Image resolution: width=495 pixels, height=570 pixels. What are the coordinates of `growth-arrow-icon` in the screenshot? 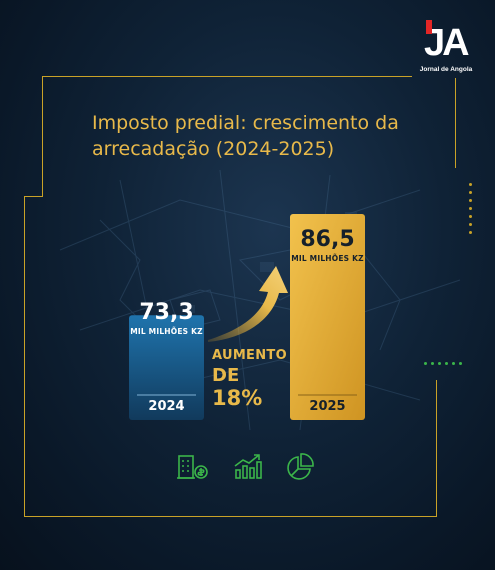 It's located at (248, 304).